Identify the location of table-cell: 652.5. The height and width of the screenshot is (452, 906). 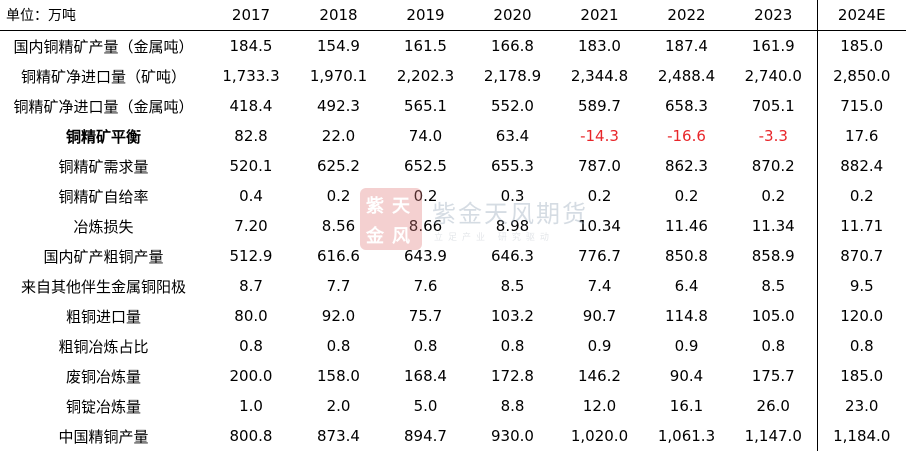
(425, 166).